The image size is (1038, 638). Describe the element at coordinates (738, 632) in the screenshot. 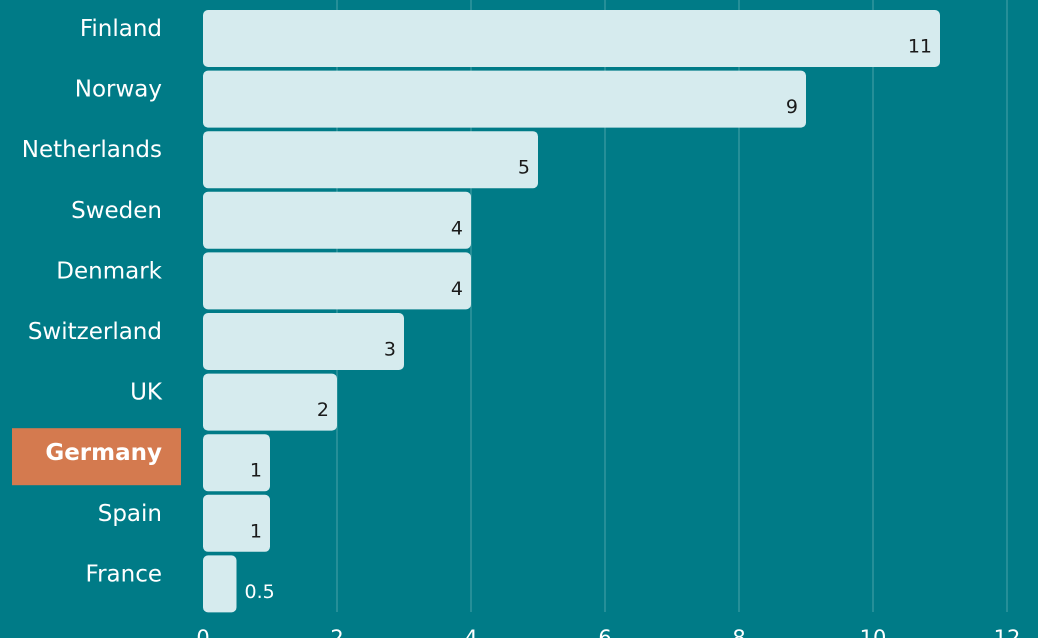

I see `x-tick-label: 8` at that location.